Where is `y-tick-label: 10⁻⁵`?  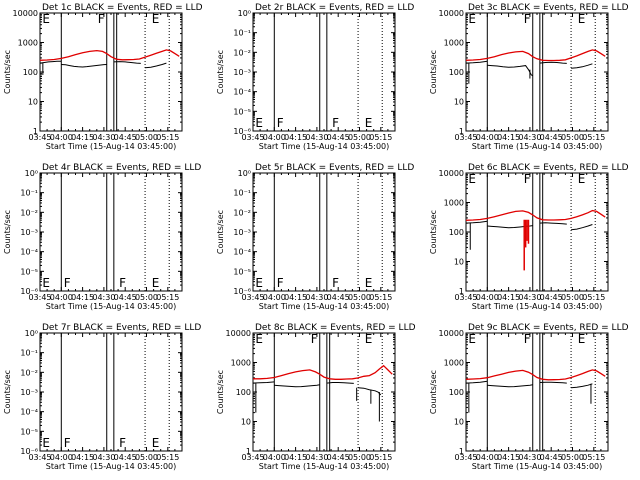 y-tick-label: 10⁻⁵ is located at coordinates (242, 111).